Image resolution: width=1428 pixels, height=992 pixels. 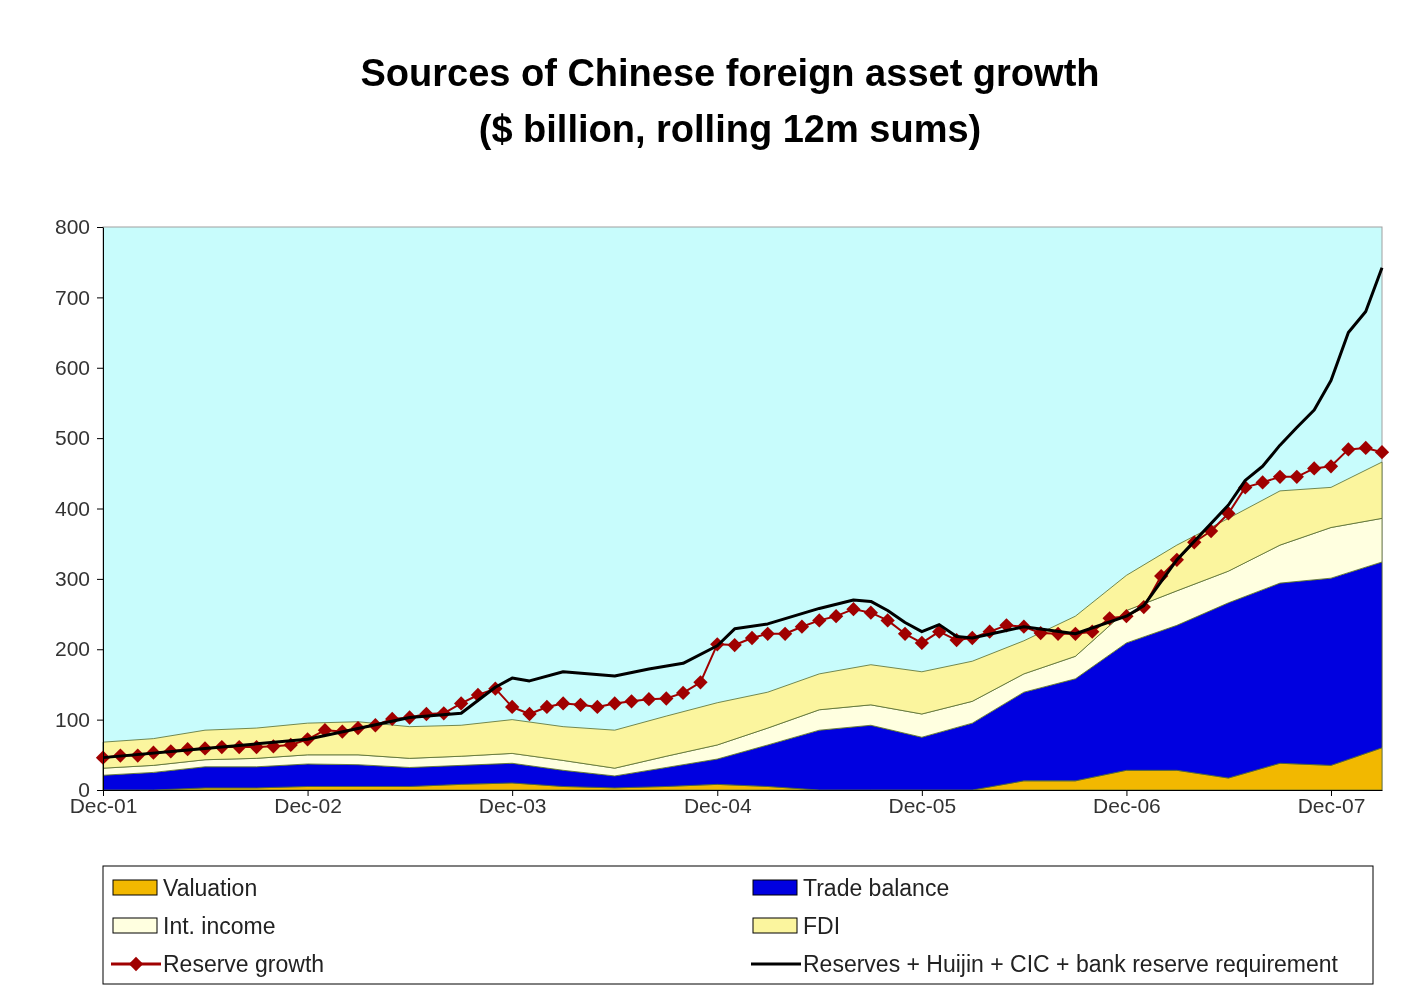 What do you see at coordinates (72, 438) in the screenshot?
I see `y-tick-label: 500` at bounding box center [72, 438].